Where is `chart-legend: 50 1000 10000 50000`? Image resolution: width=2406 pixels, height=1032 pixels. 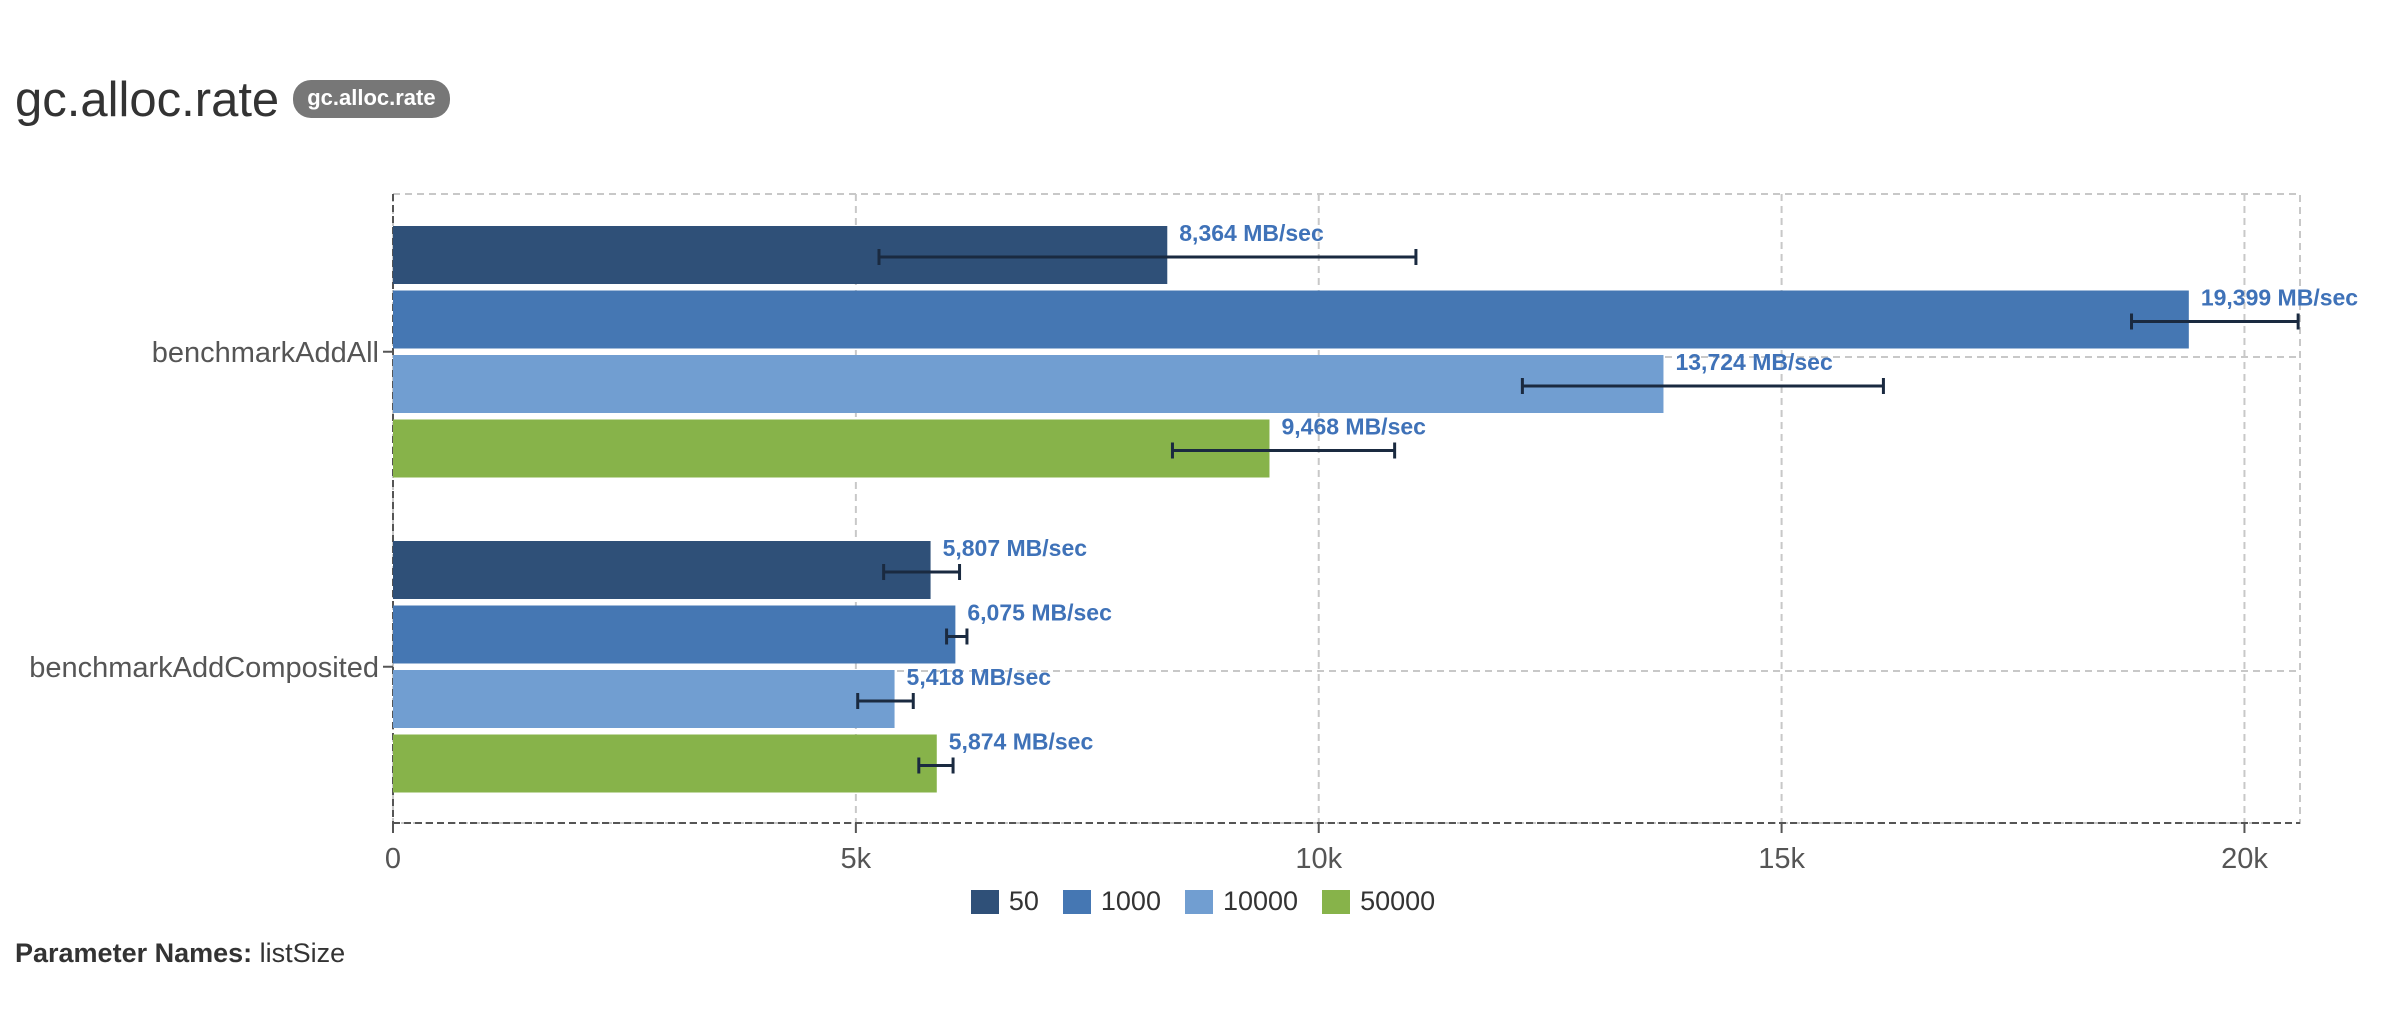
chart-legend: 50 1000 10000 50000 is located at coordinates (1203, 901).